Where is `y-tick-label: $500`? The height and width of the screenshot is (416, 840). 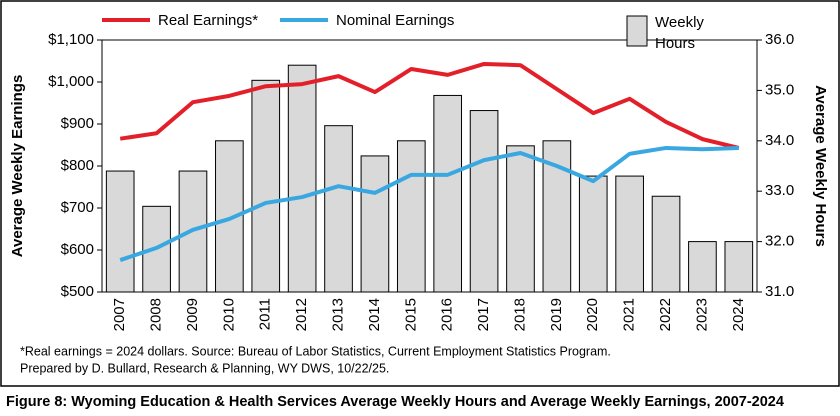 y-tick-label: $500 is located at coordinates (77, 291).